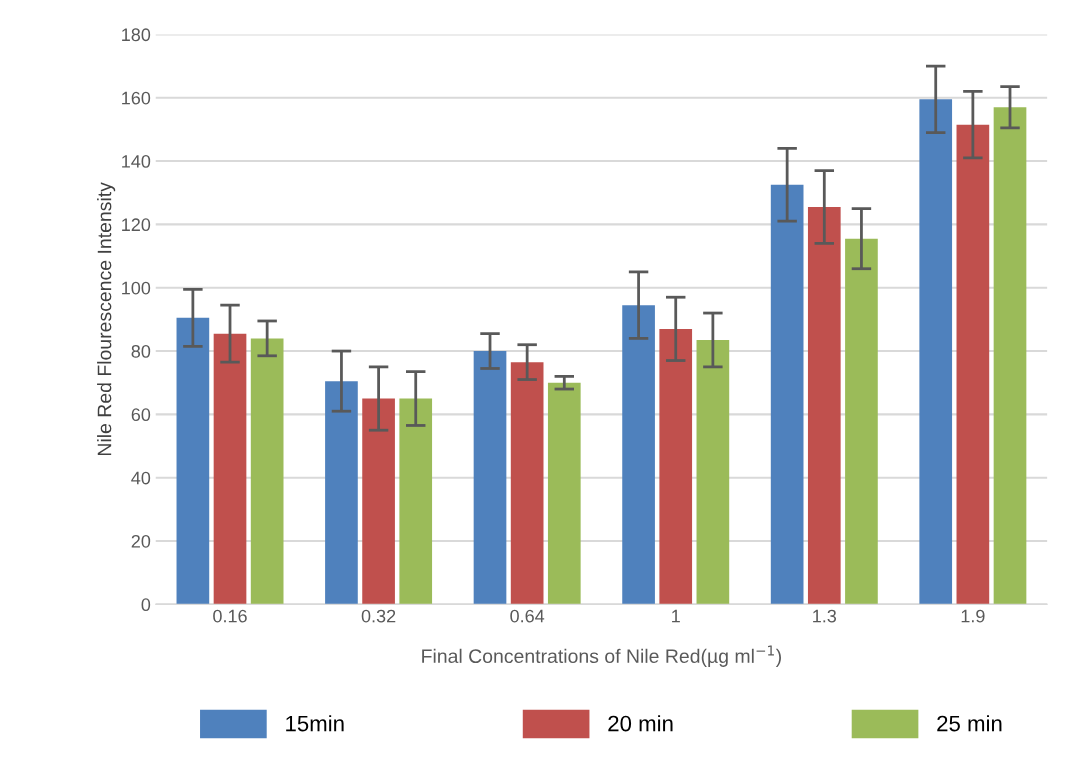 This screenshot has height=765, width=1074. What do you see at coordinates (315, 723) in the screenshot?
I see `legend-label: 15min` at bounding box center [315, 723].